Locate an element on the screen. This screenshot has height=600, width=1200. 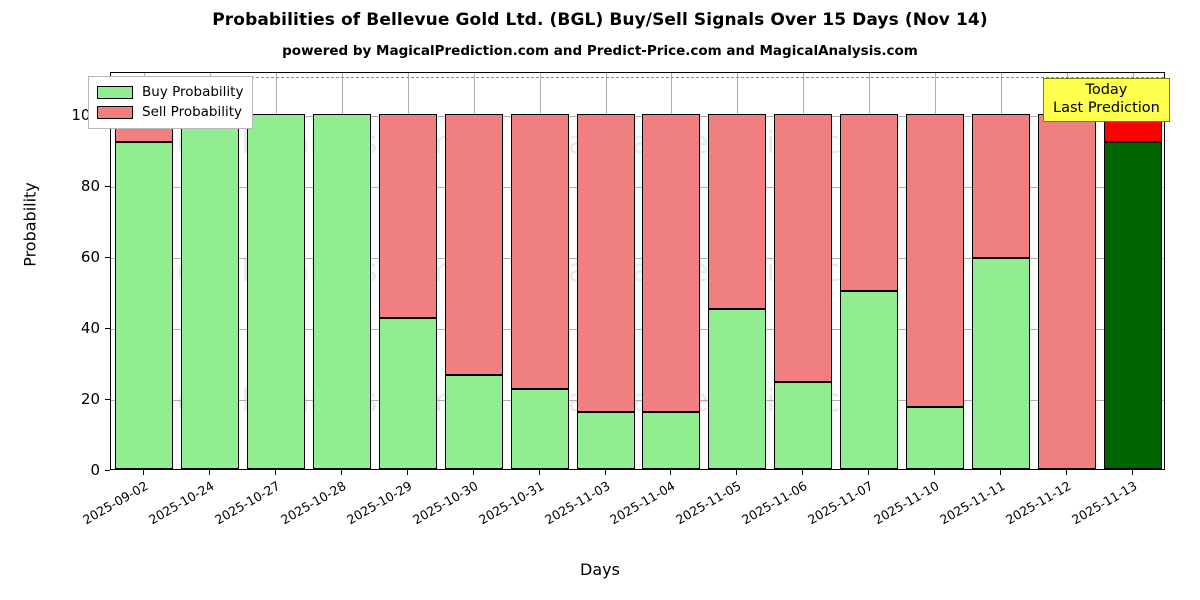
legend-item-buy: Buy Probability is located at coordinates (170, 92).